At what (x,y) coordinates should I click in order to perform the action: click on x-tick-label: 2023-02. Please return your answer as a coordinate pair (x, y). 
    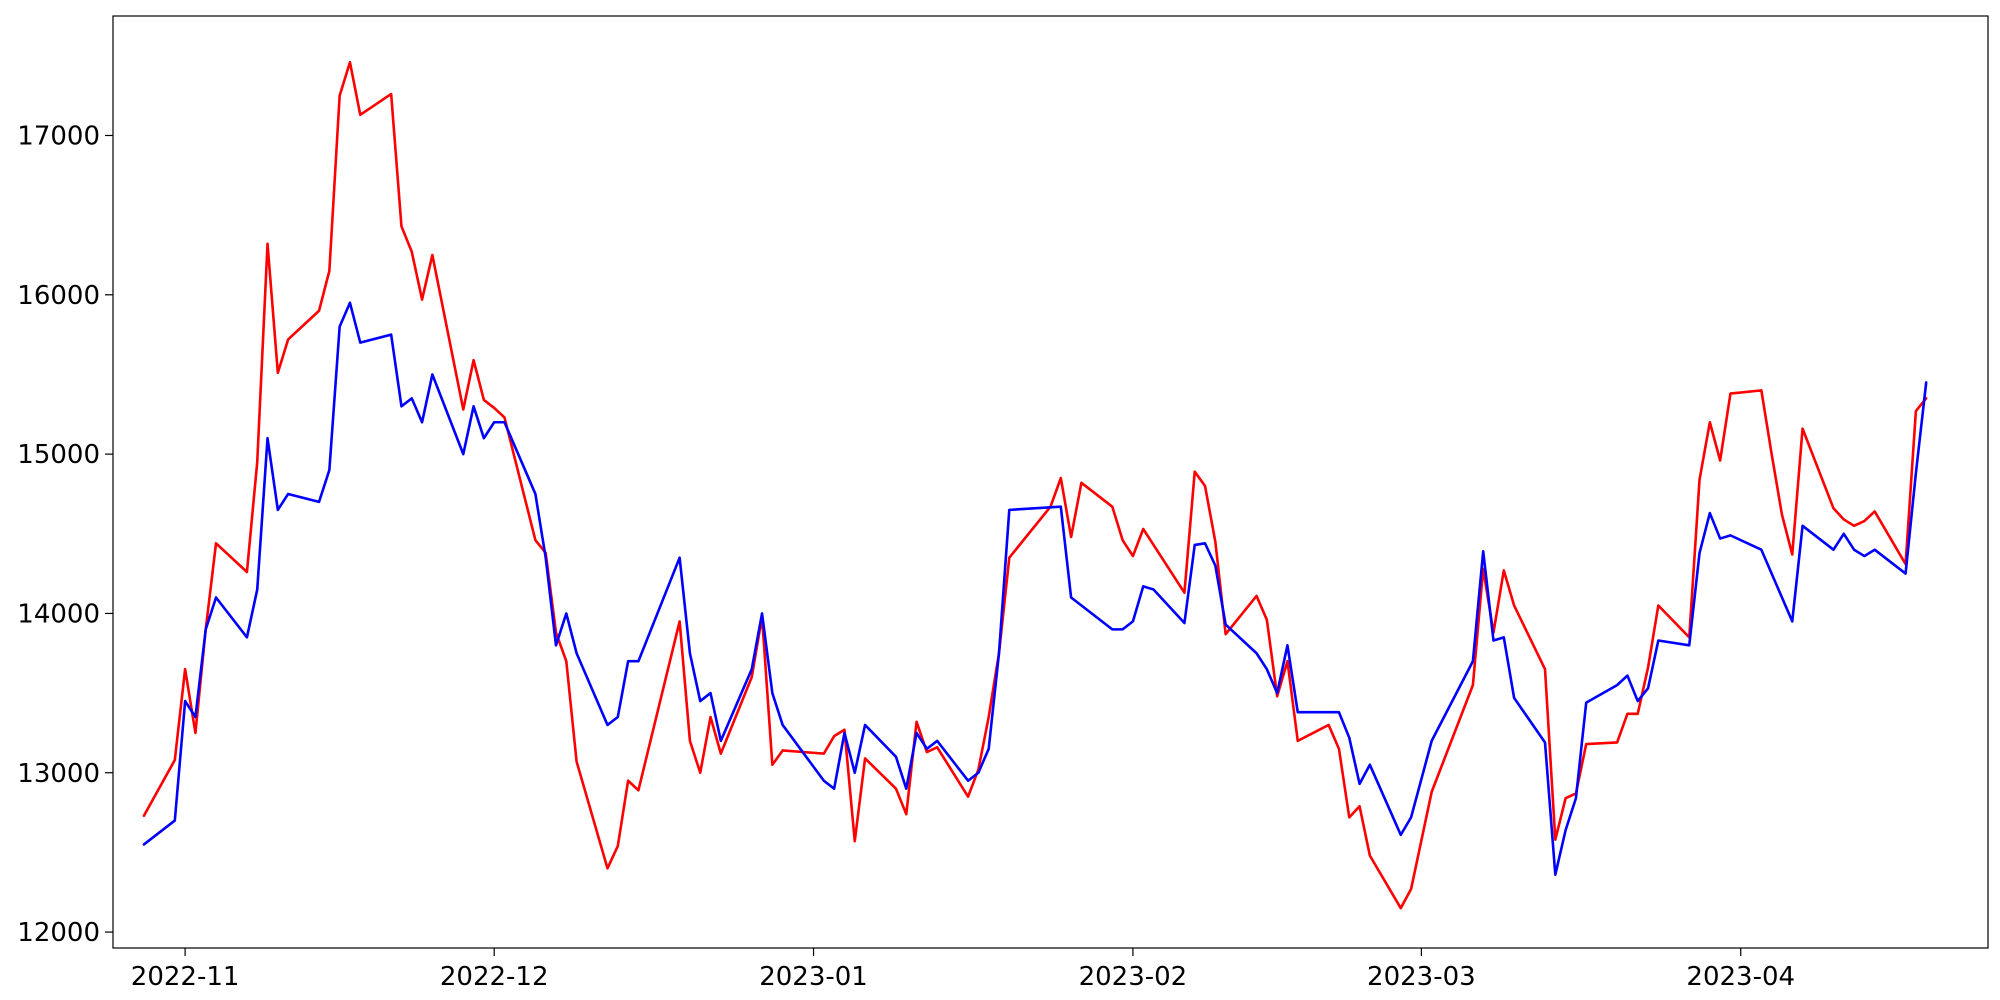
    Looking at the image, I should click on (1133, 977).